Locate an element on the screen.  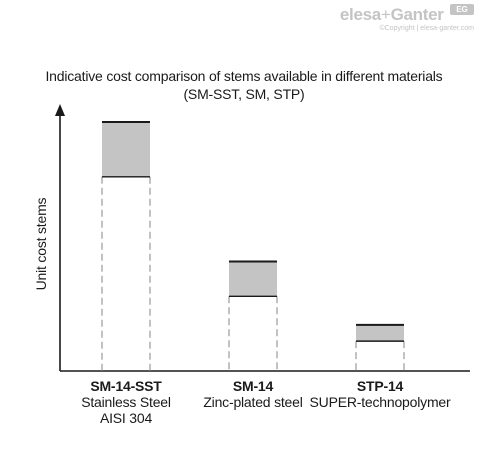
logo-badge: EG is located at coordinates (462, 9).